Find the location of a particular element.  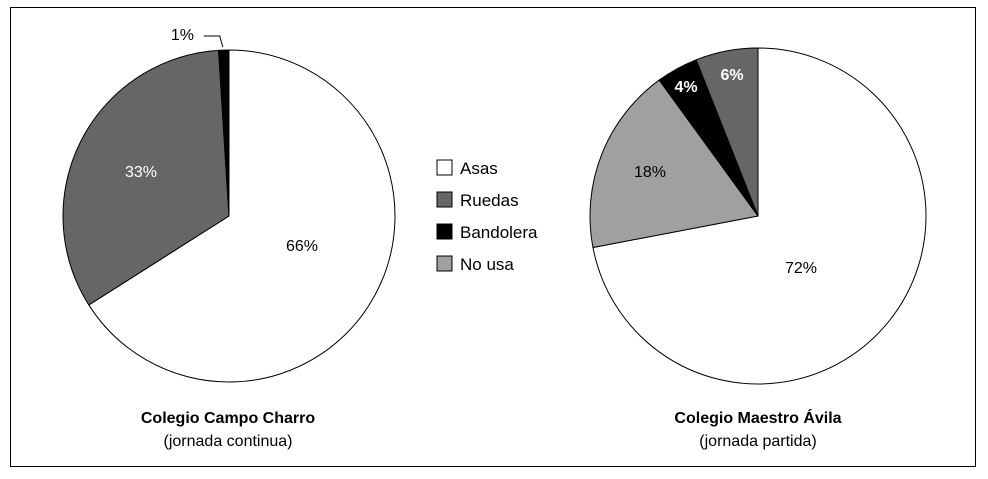

data-label-asas: 72% is located at coordinates (801, 268).